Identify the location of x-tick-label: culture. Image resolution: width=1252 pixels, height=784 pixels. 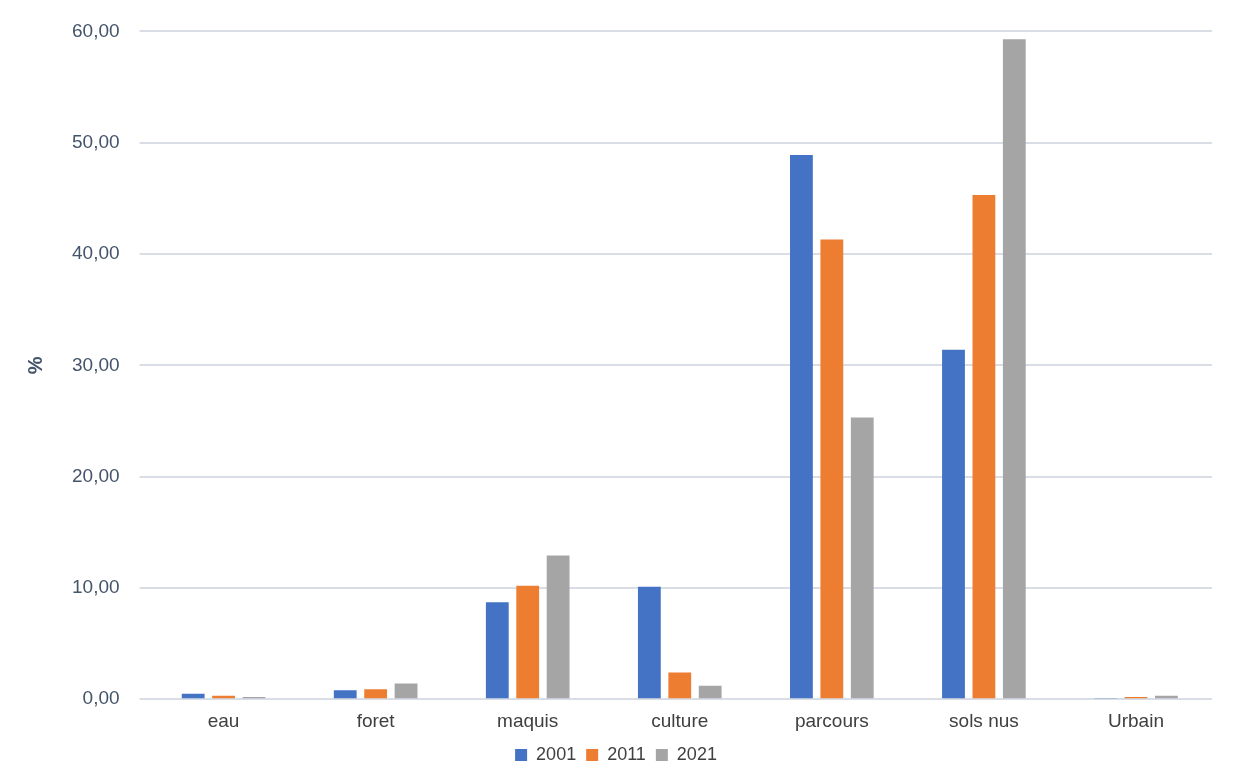
(680, 720).